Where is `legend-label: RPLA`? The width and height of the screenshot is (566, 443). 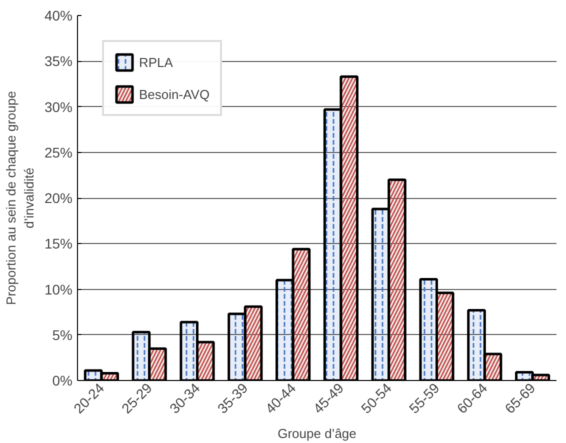
legend-label: RPLA is located at coordinates (156, 62).